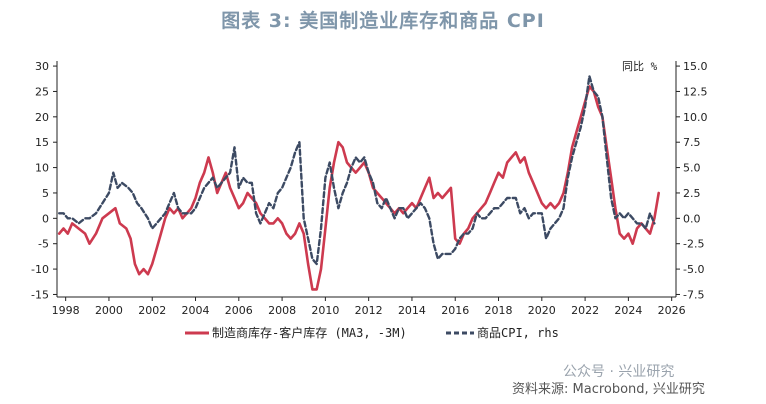 Image resolution: width=766 pixels, height=404 pixels. What do you see at coordinates (309, 332) in the screenshot?
I see `legend-label-series1: 制造商库存-客户库存 (MA3, -3M)` at bounding box center [309, 332].